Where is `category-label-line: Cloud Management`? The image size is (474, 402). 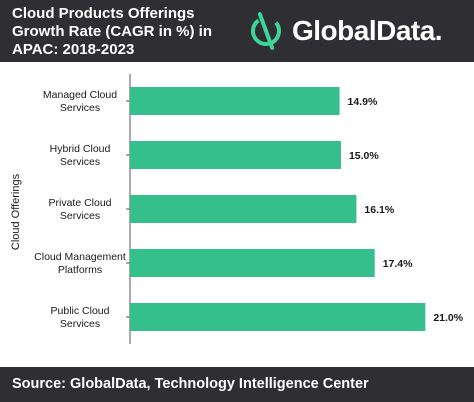
category-label-line: Cloud Management is located at coordinates (80, 257).